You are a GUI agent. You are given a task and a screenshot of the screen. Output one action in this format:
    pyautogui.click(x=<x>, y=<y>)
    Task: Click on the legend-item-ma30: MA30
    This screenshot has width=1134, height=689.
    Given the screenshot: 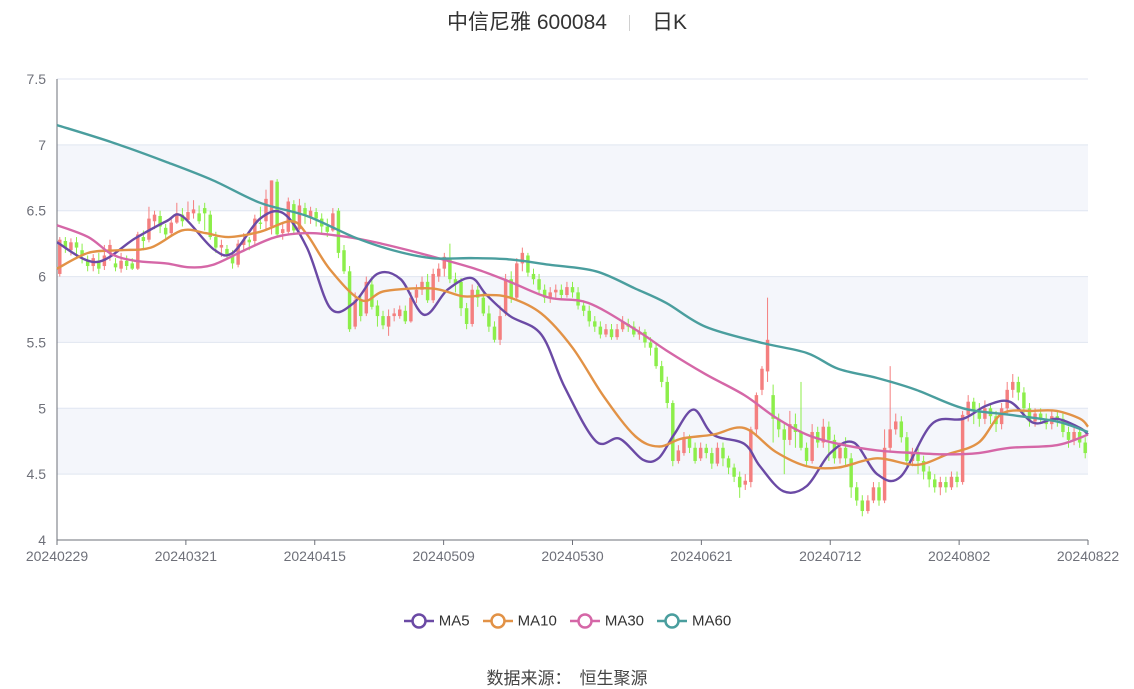 What is the action you would take?
    pyautogui.click(x=606, y=621)
    